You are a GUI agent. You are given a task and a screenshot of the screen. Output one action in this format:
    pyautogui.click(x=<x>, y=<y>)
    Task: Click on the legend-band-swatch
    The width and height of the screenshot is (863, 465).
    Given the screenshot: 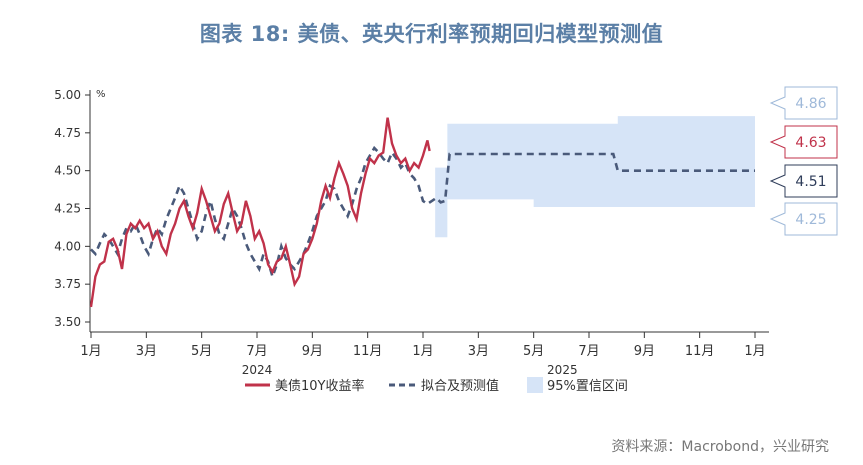 What is the action you would take?
    pyautogui.click(x=535, y=385)
    